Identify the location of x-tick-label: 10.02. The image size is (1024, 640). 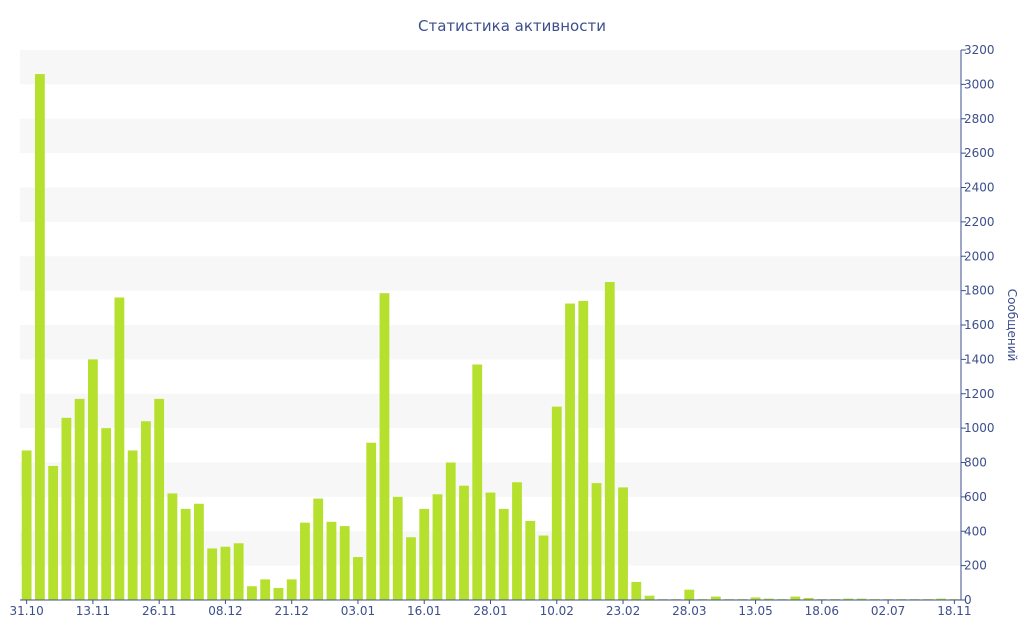
(557, 611).